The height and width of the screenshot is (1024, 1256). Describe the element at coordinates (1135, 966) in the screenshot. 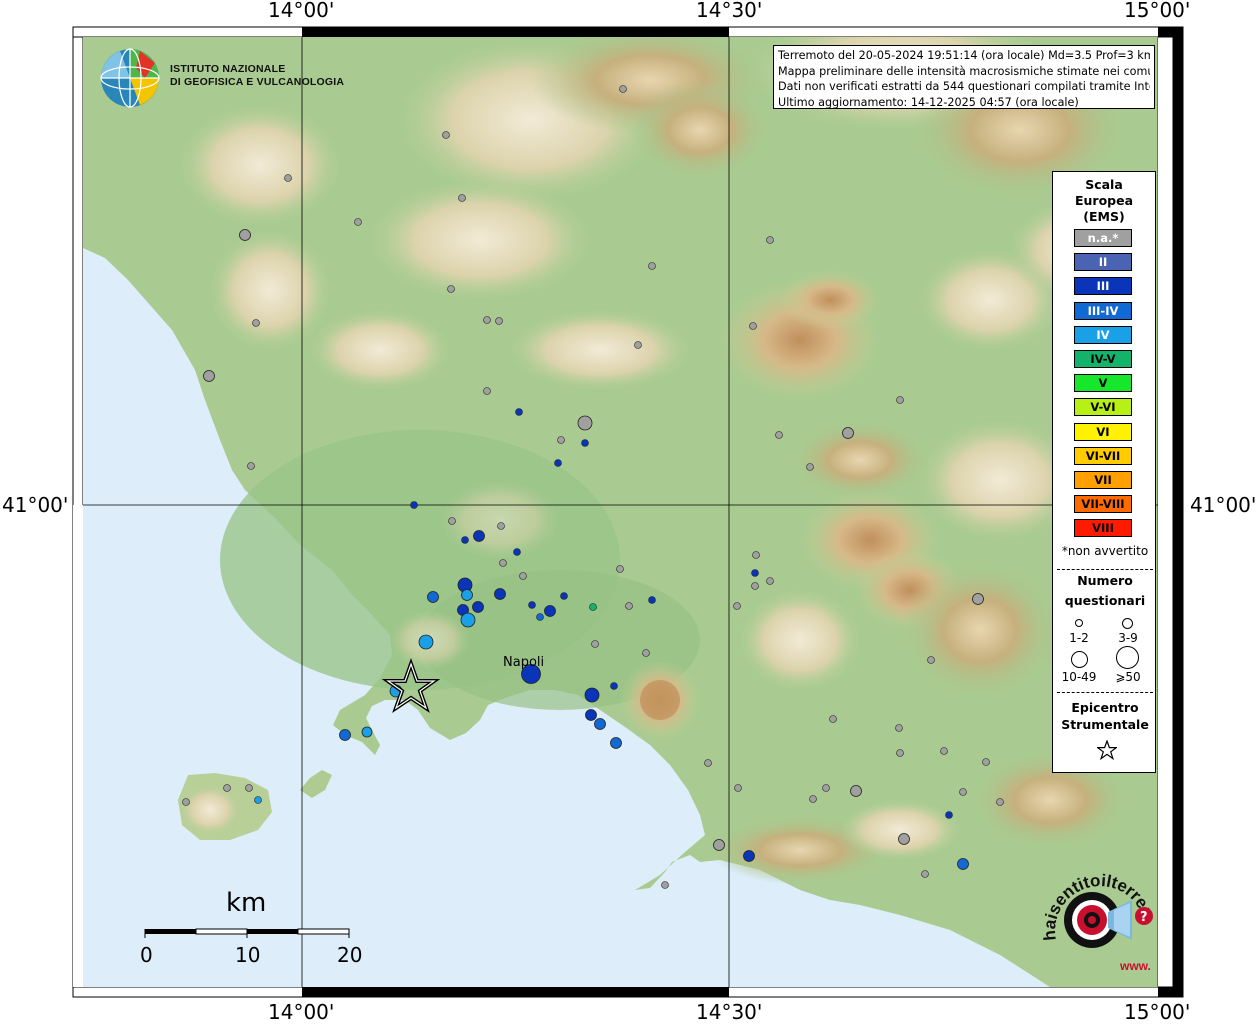

I see `badge-url-text: www.` at that location.